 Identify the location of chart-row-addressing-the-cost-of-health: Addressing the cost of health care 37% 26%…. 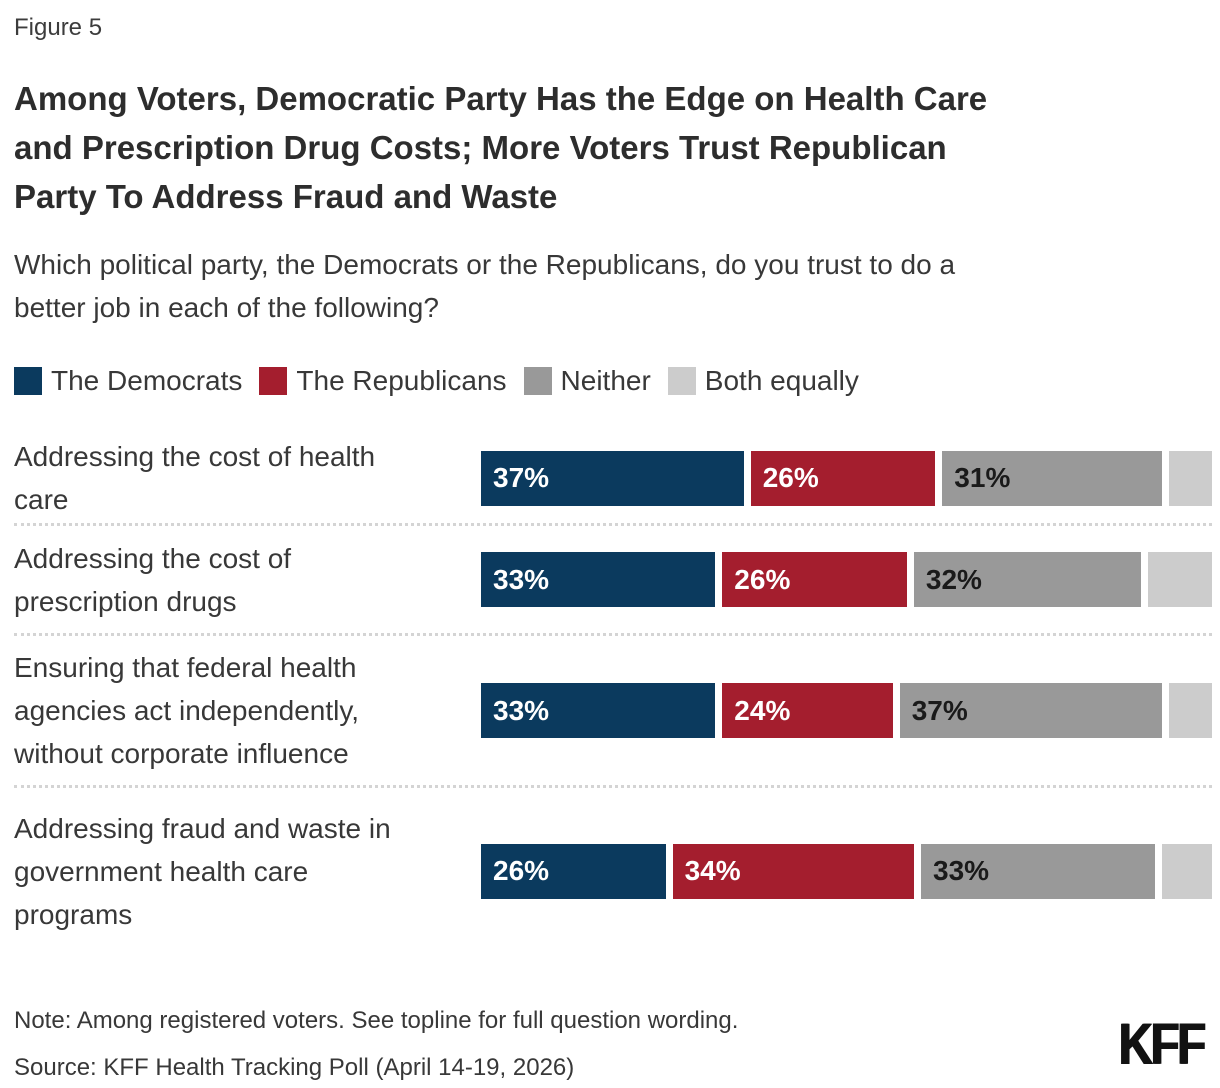
(613, 479).